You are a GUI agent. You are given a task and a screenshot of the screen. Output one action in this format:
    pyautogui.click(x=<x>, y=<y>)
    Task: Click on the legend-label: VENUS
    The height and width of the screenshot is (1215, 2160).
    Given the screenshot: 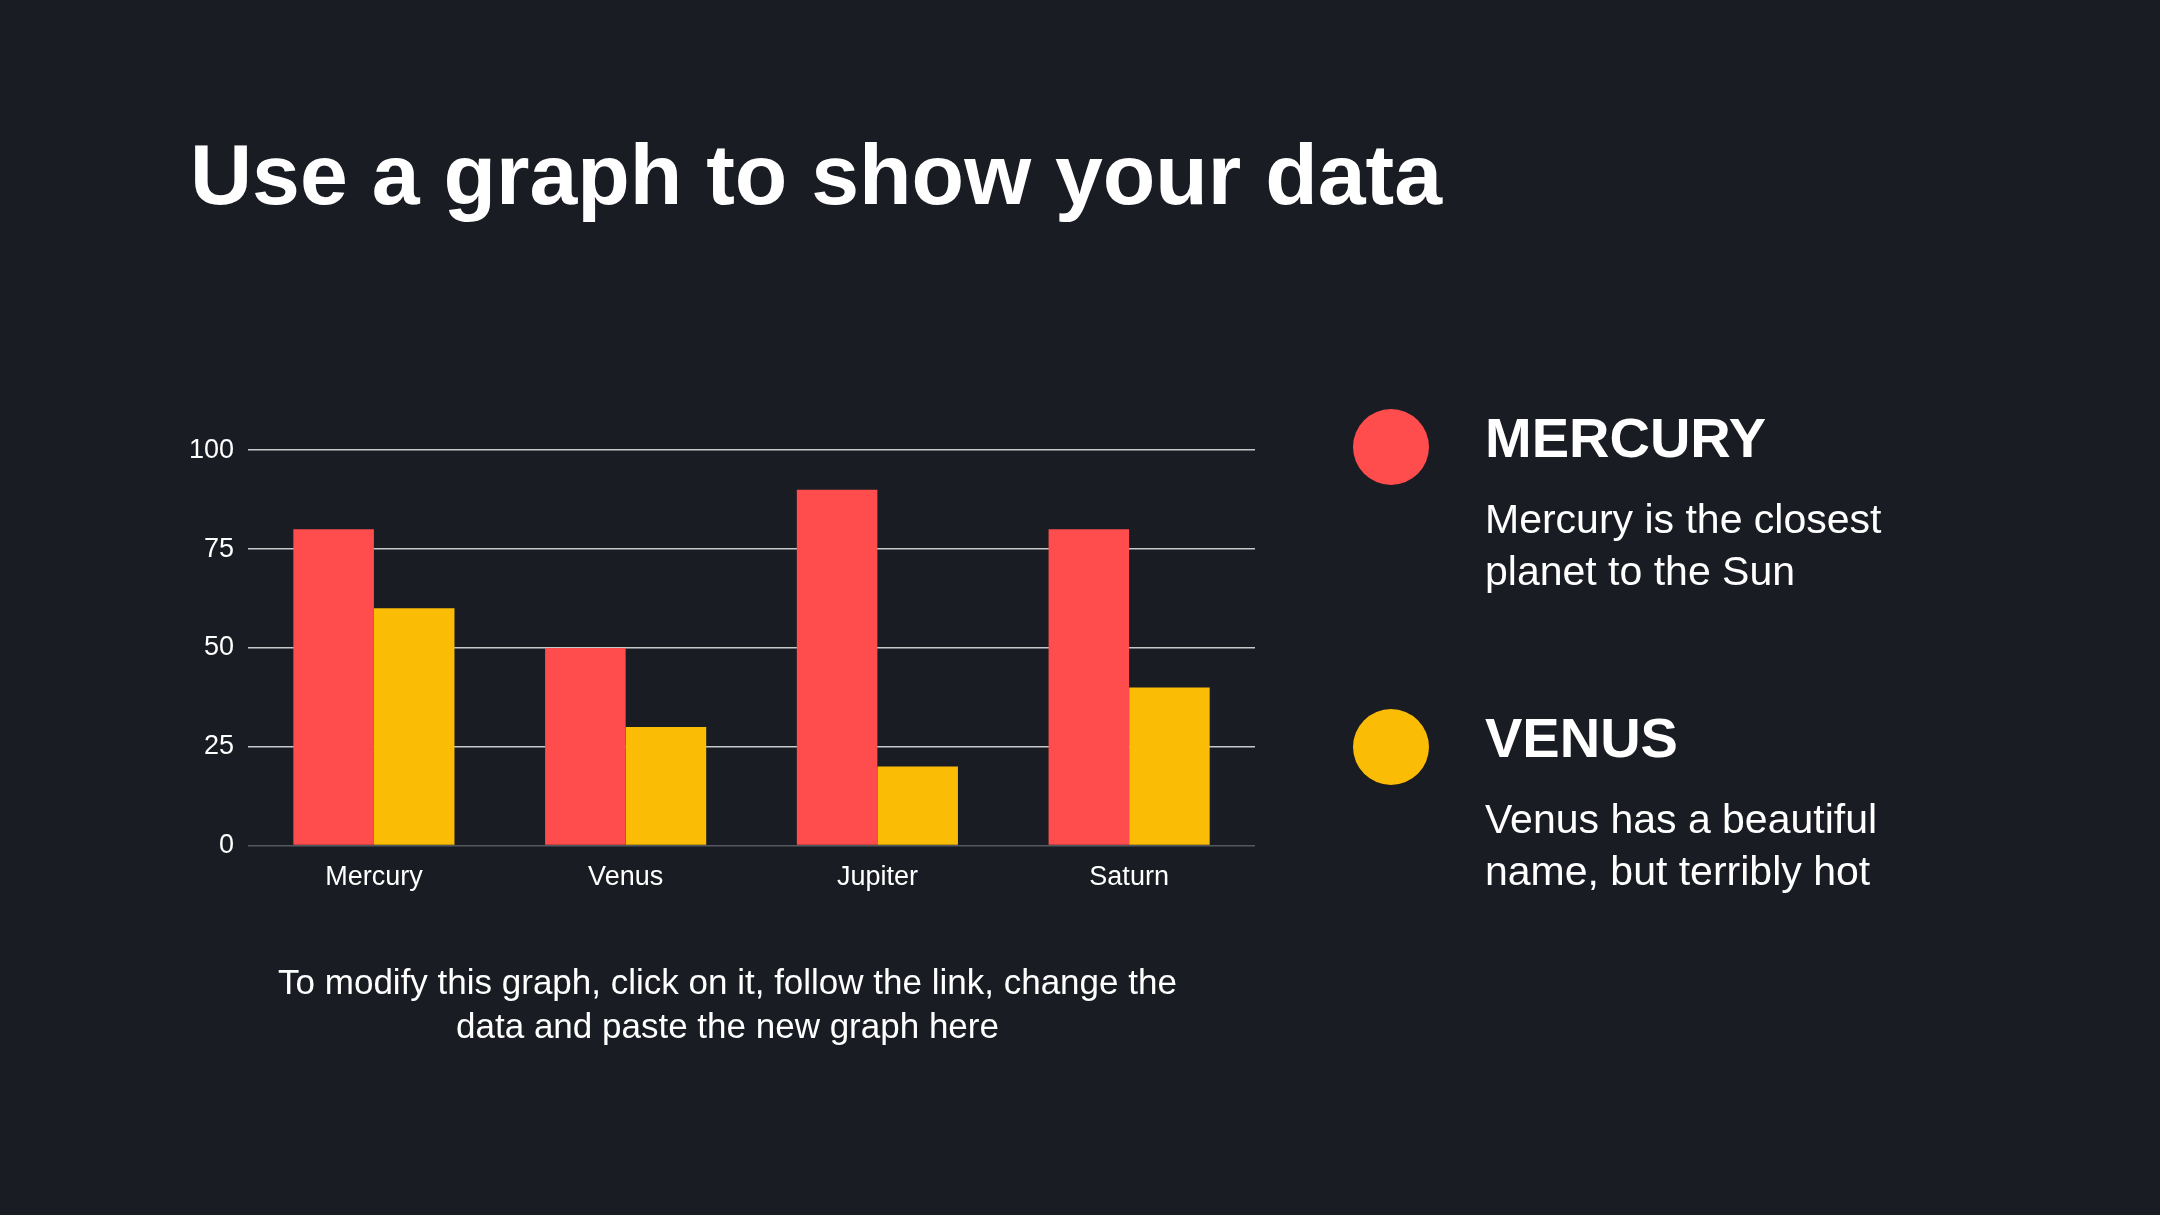 What is the action you would take?
    pyautogui.click(x=1581, y=737)
    